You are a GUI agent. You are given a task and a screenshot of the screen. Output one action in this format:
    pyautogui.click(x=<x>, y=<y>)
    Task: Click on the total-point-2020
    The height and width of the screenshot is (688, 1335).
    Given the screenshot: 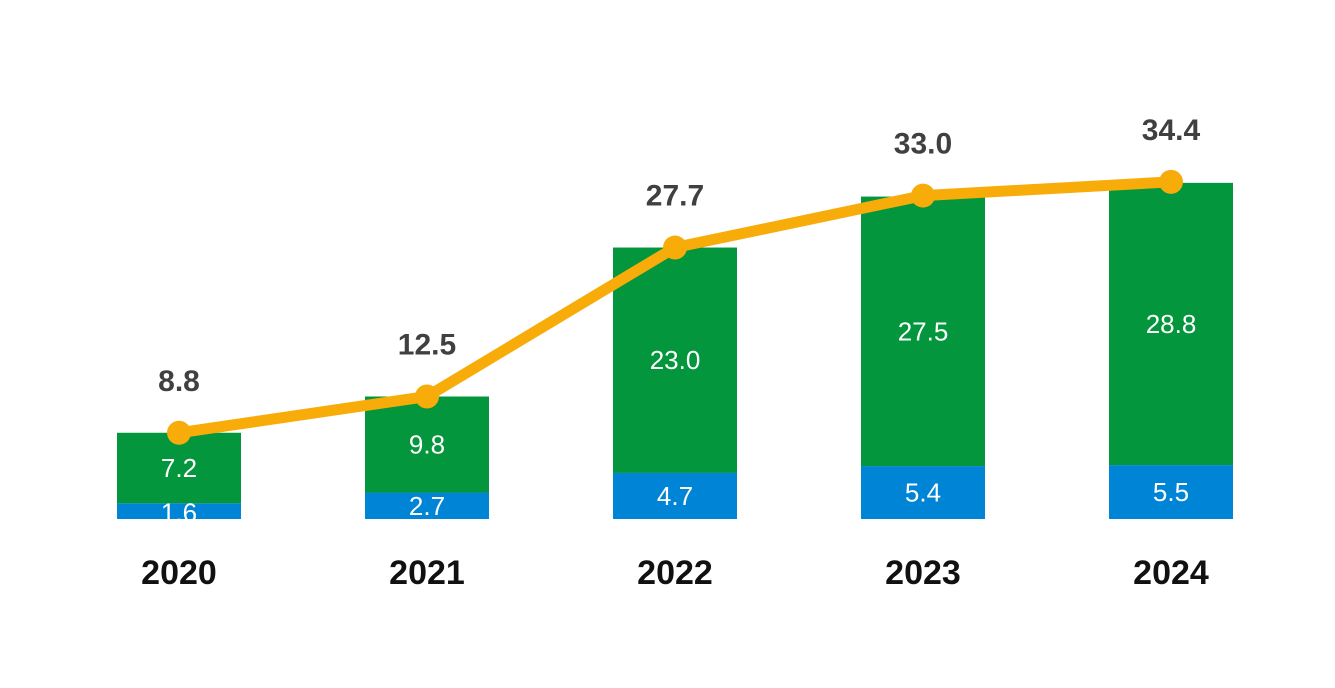 What is the action you would take?
    pyautogui.click(x=179, y=432)
    